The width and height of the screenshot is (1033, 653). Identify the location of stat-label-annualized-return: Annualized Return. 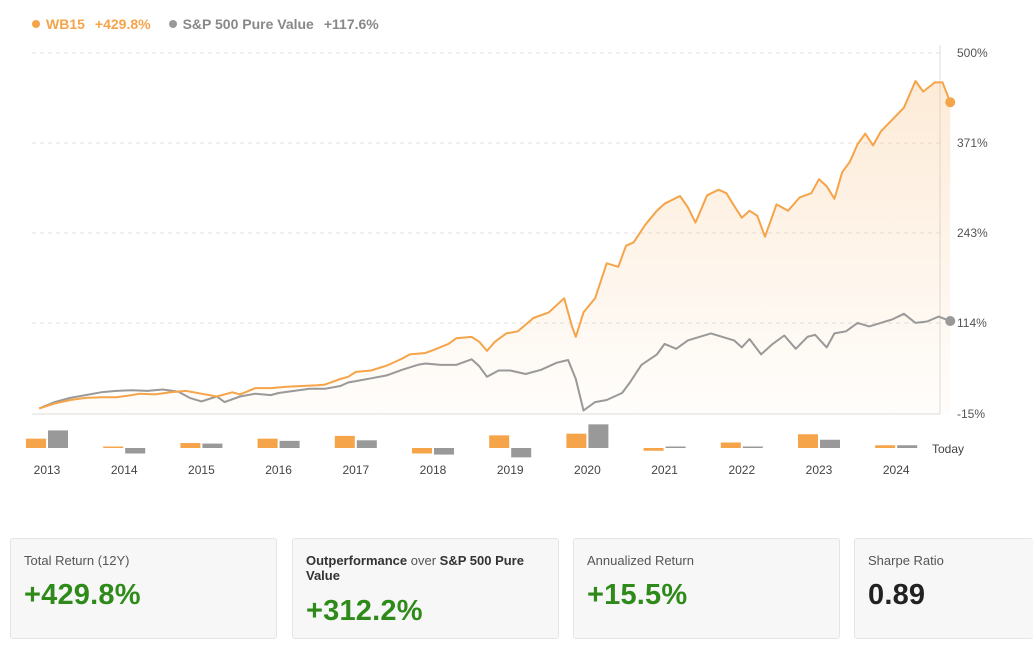
(640, 560).